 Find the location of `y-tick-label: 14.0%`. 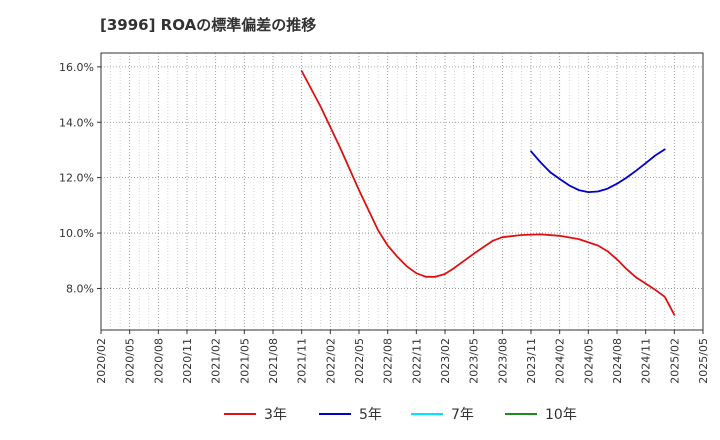

y-tick-label: 14.0% is located at coordinates (76, 122).